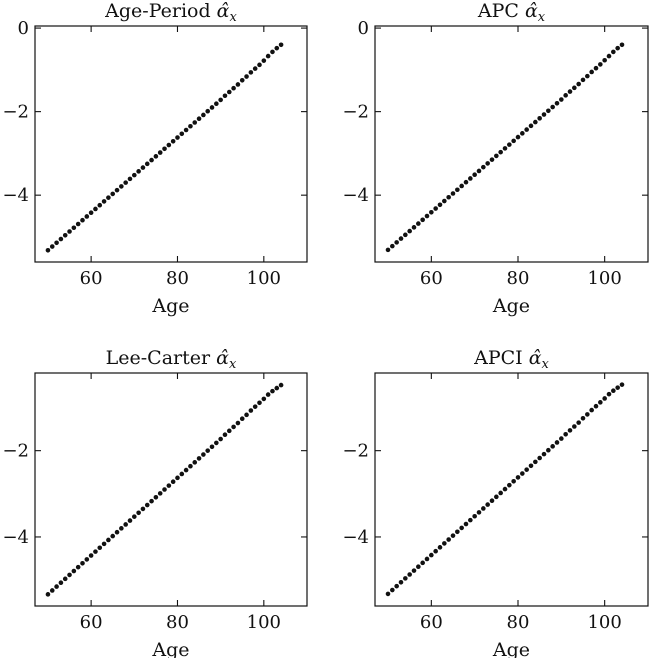 The image size is (652, 658). I want to click on y-tick-label: 0, so click(23, 28).